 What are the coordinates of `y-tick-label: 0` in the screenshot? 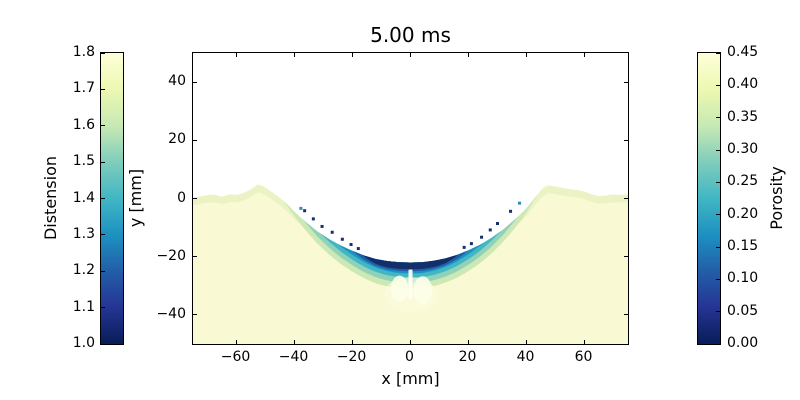 It's located at (181, 197).